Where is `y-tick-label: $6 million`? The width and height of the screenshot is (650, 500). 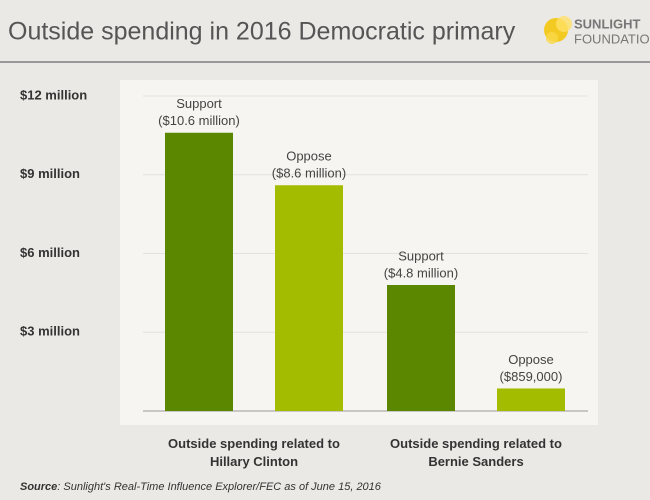 y-tick-label: $6 million is located at coordinates (50, 252).